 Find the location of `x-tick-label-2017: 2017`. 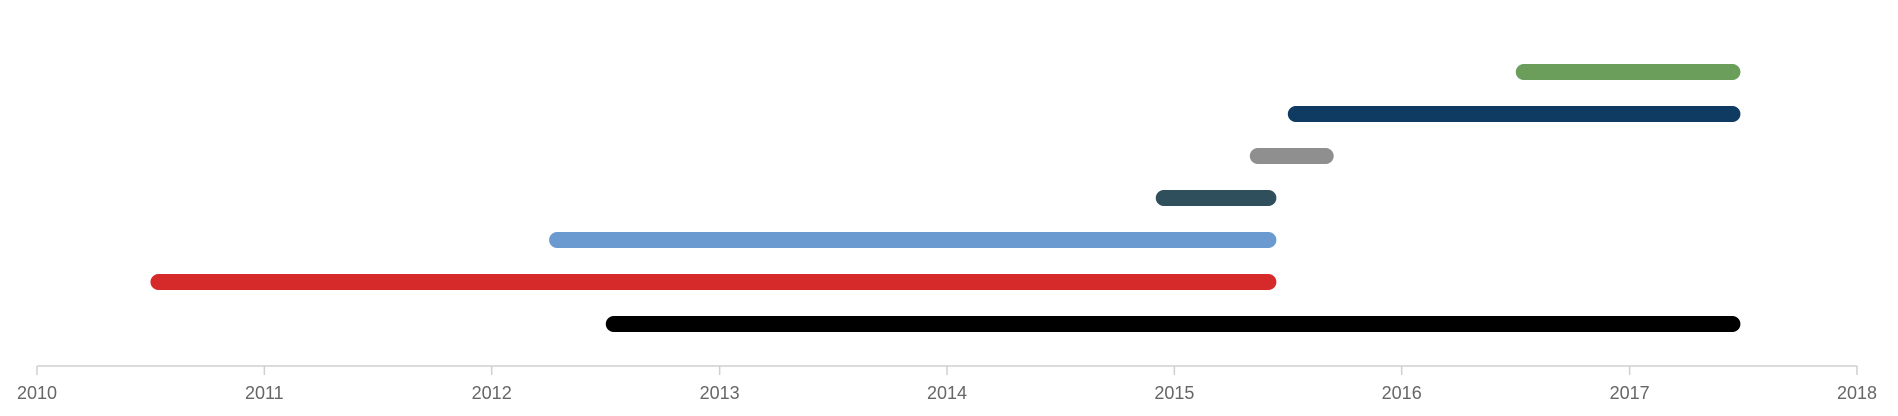

x-tick-label-2017: 2017 is located at coordinates (1630, 393).